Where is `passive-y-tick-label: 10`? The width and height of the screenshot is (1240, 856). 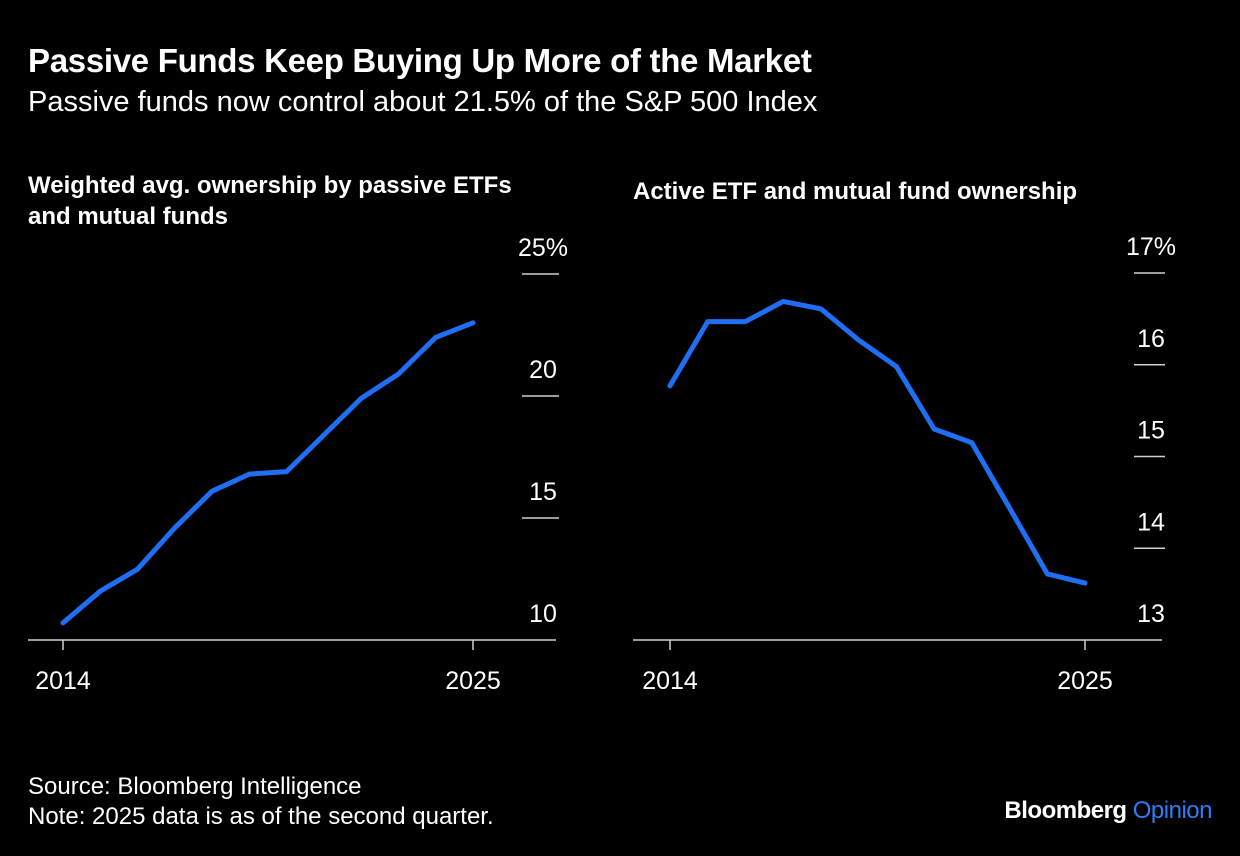
passive-y-tick-label: 10 is located at coordinates (543, 614).